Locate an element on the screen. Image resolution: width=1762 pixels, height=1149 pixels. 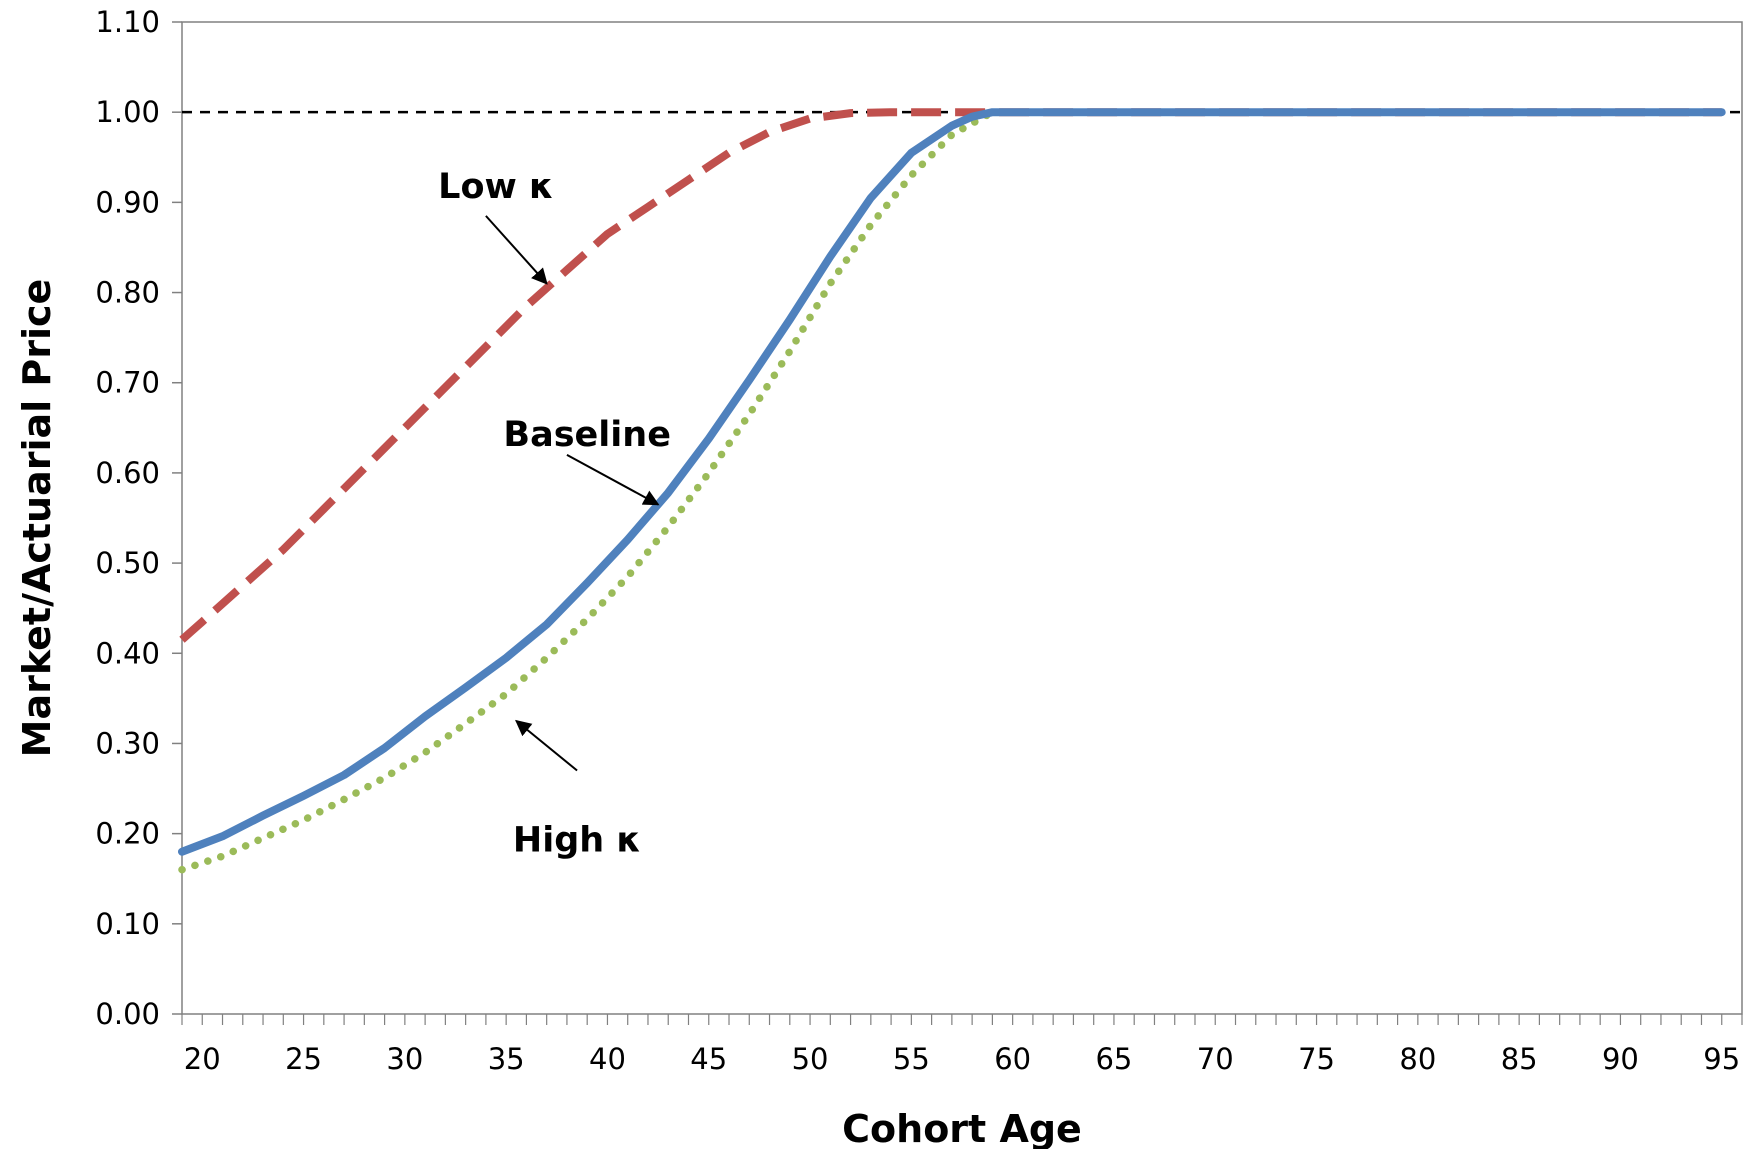
x-tick-label: 65 is located at coordinates (1113, 1059).